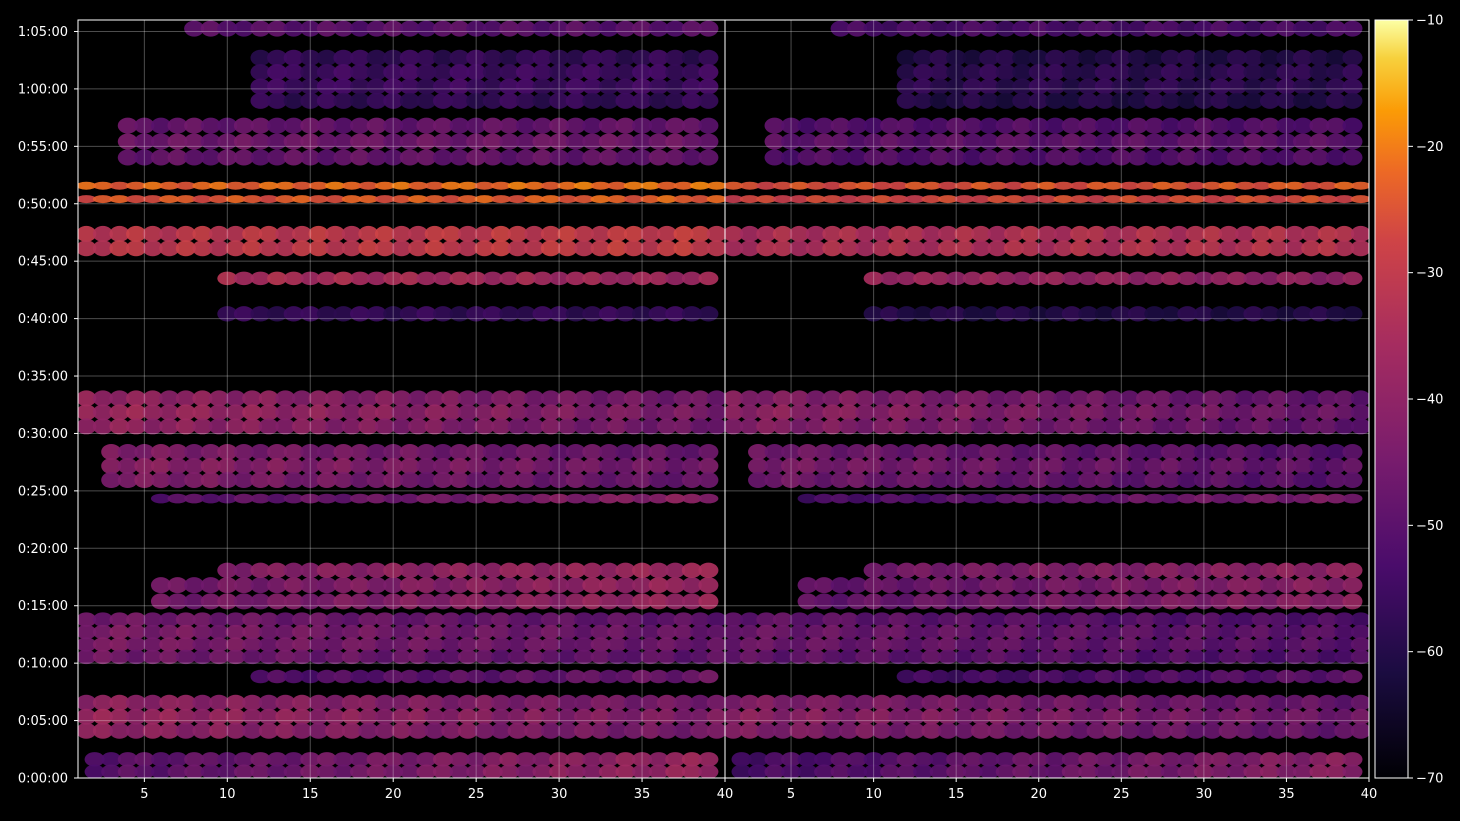 The width and height of the screenshot is (1460, 821). What do you see at coordinates (43, 549) in the screenshot?
I see `y-tick-label: 0:20:00` at bounding box center [43, 549].